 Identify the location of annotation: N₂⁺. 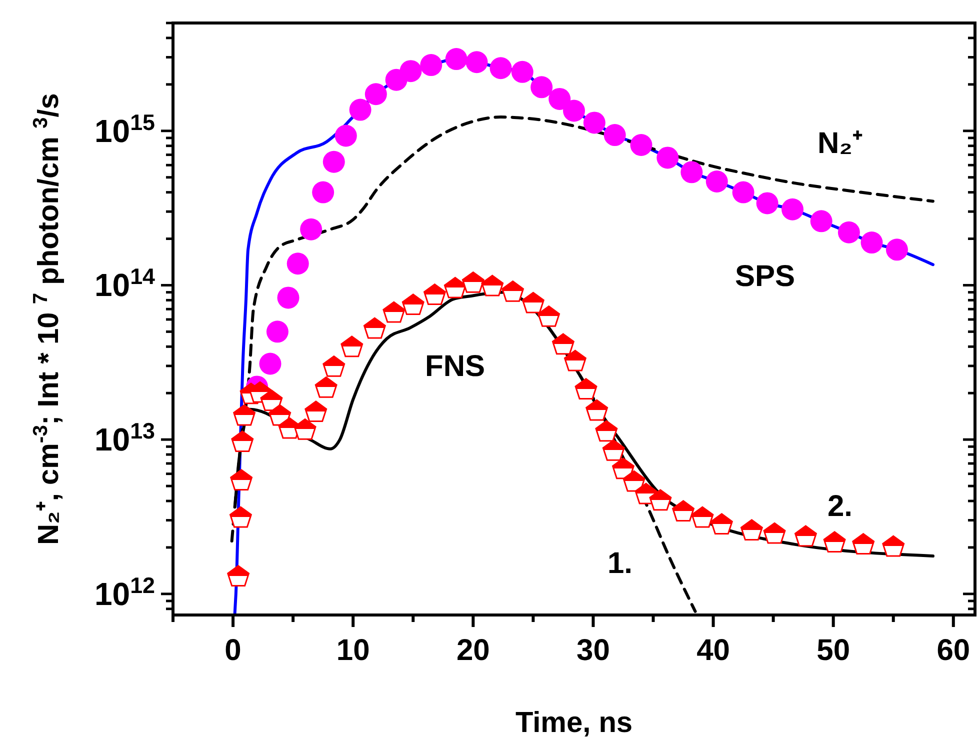
(840, 143).